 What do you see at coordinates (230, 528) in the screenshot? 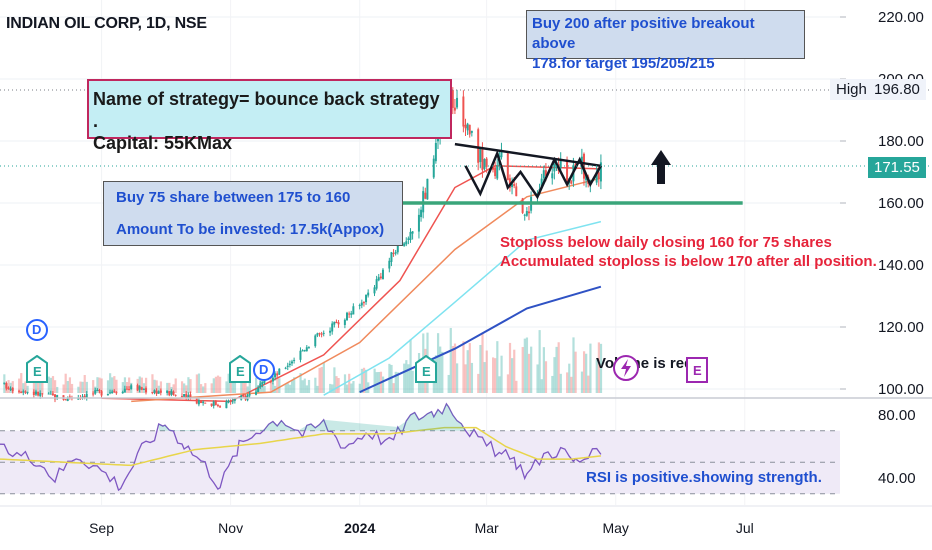
I see `x-tick-label: Nov` at bounding box center [230, 528].